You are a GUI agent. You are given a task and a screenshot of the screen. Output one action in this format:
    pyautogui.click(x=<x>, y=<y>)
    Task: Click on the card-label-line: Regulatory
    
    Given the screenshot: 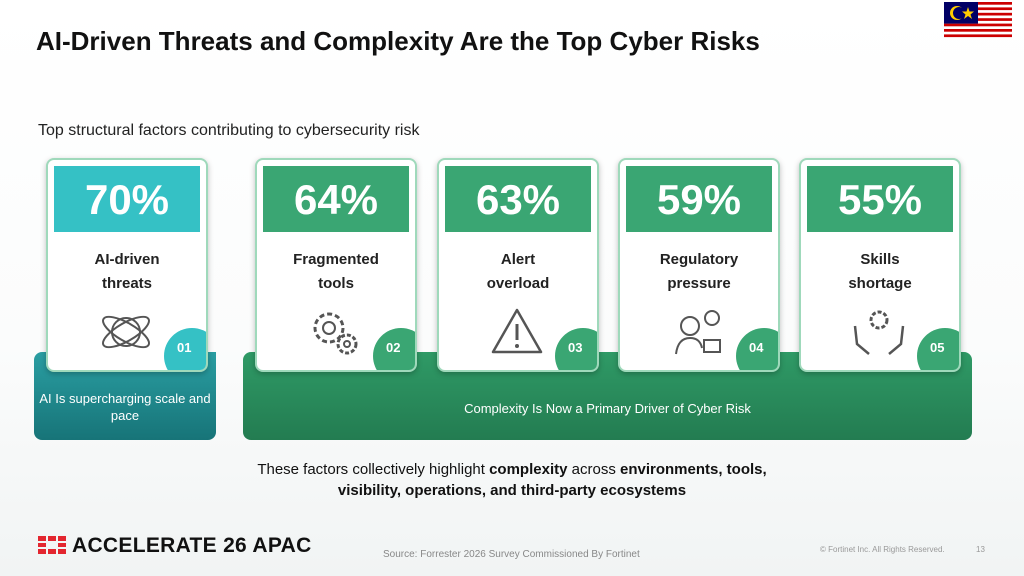 What is the action you would take?
    pyautogui.click(x=699, y=259)
    